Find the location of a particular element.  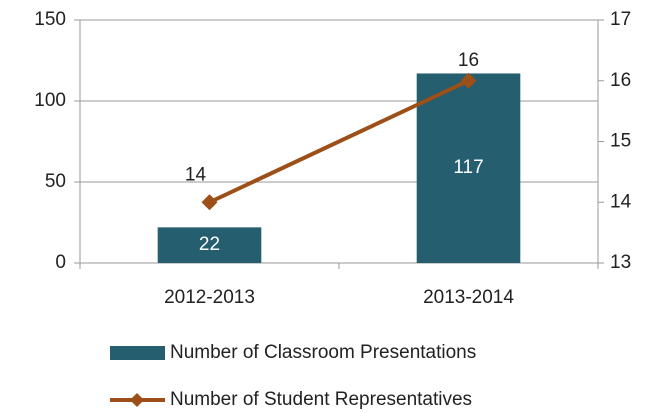

legend-label: Number of Classroom Presentations is located at coordinates (323, 352).